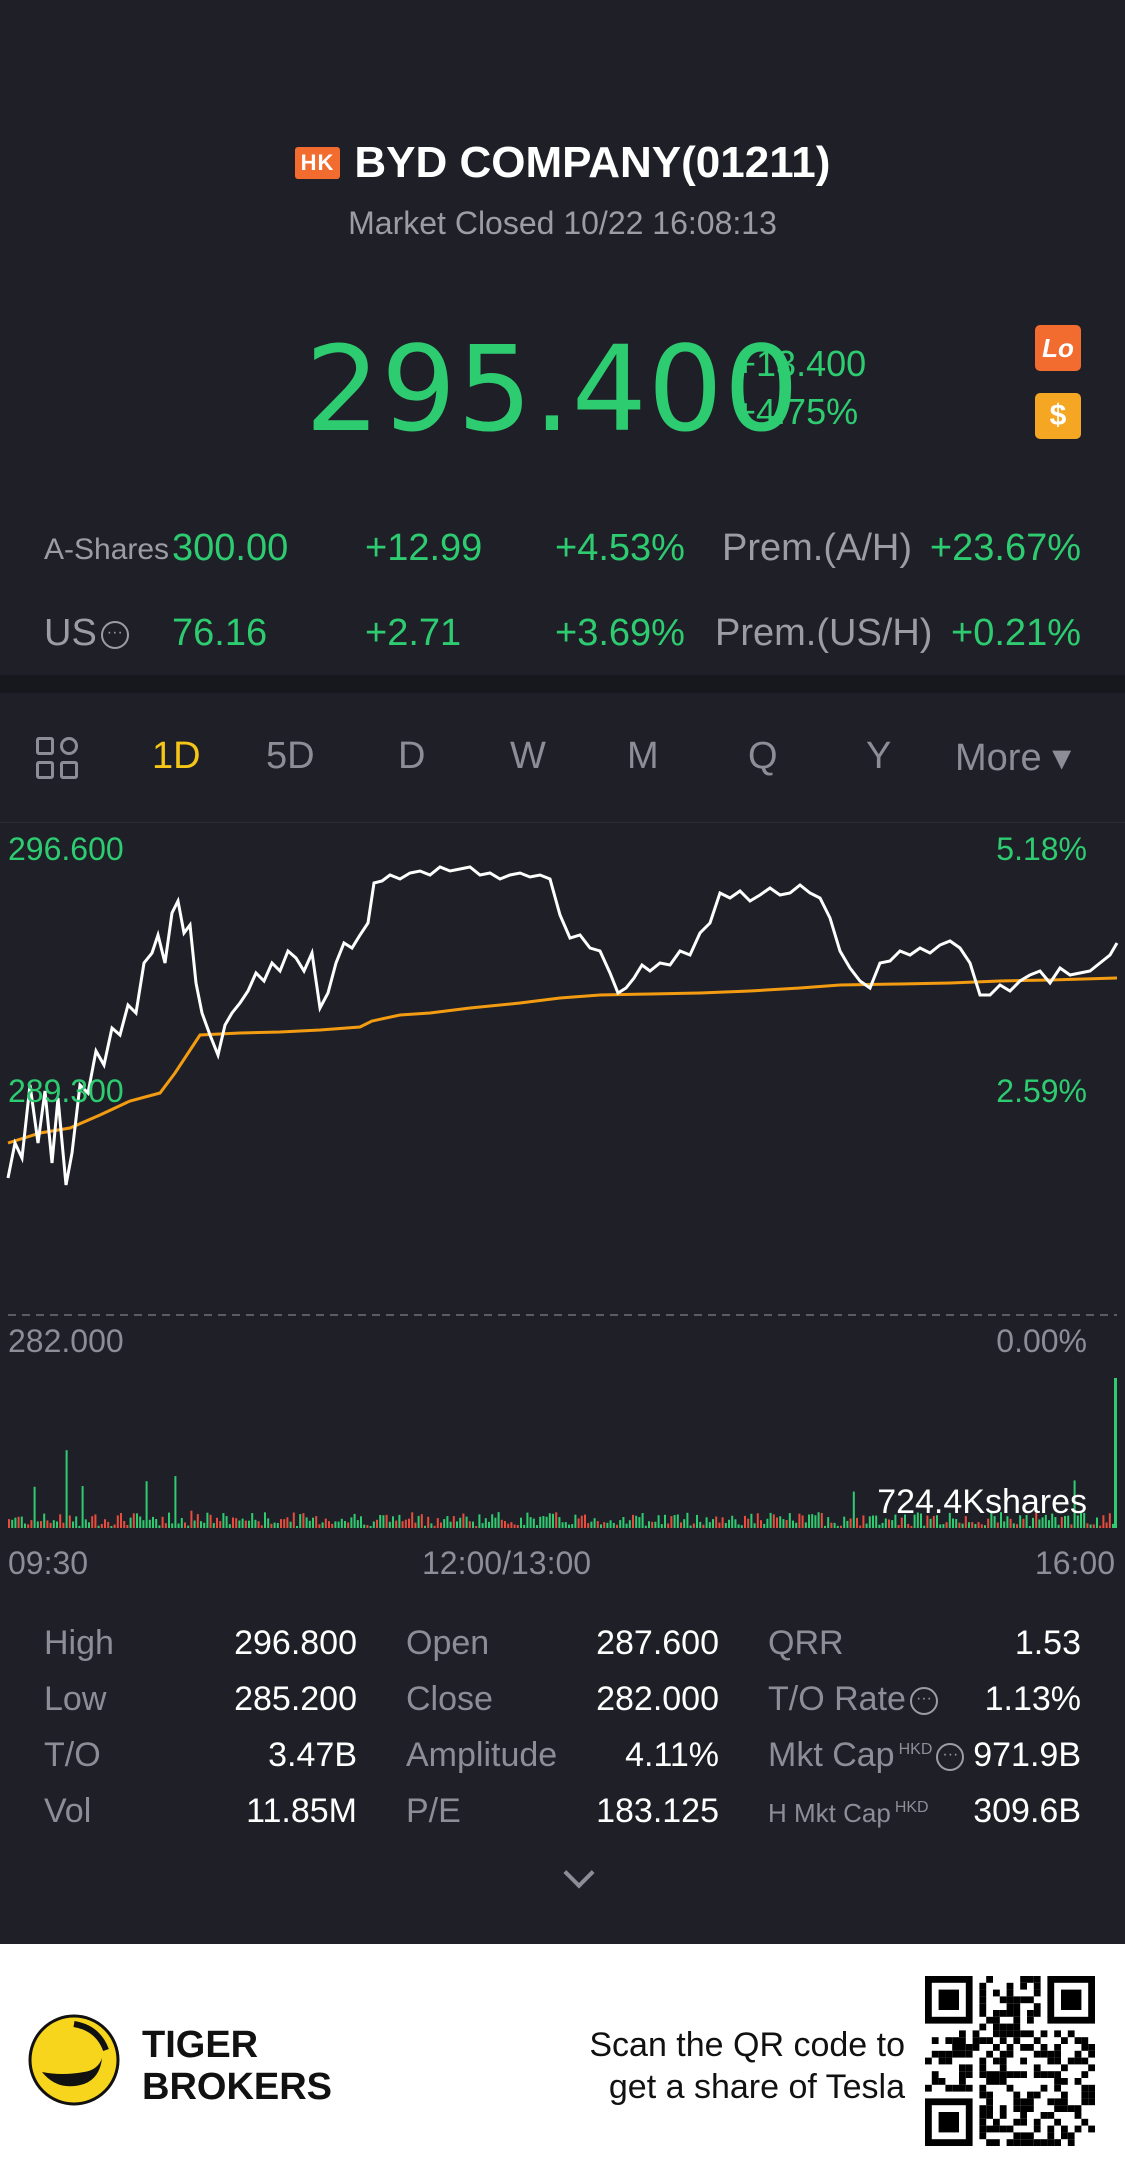 Image resolution: width=1125 pixels, height=2176 pixels. What do you see at coordinates (592, 162) in the screenshot?
I see `stock-title: BYD COMPANY(01211)` at bounding box center [592, 162].